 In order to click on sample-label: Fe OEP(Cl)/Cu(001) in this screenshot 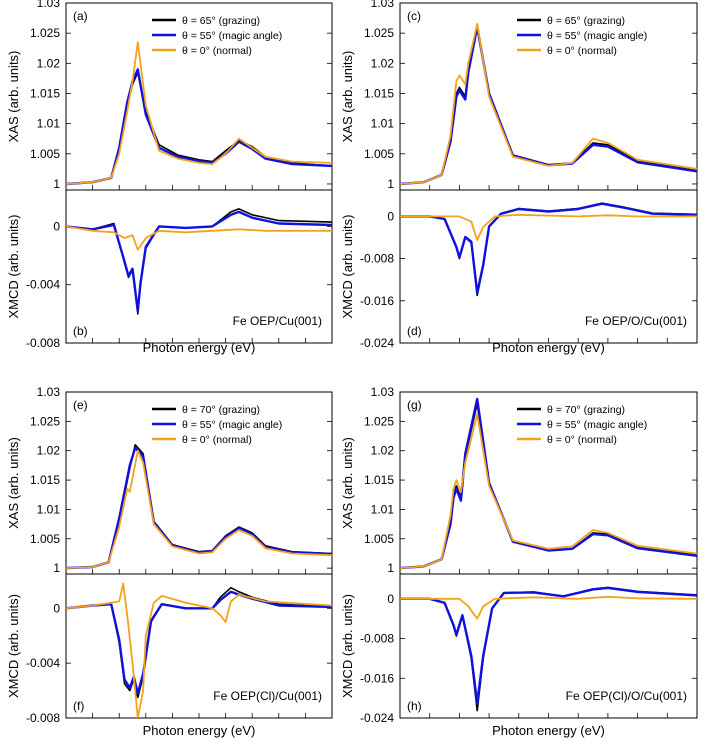, I will do `click(267, 696)`.